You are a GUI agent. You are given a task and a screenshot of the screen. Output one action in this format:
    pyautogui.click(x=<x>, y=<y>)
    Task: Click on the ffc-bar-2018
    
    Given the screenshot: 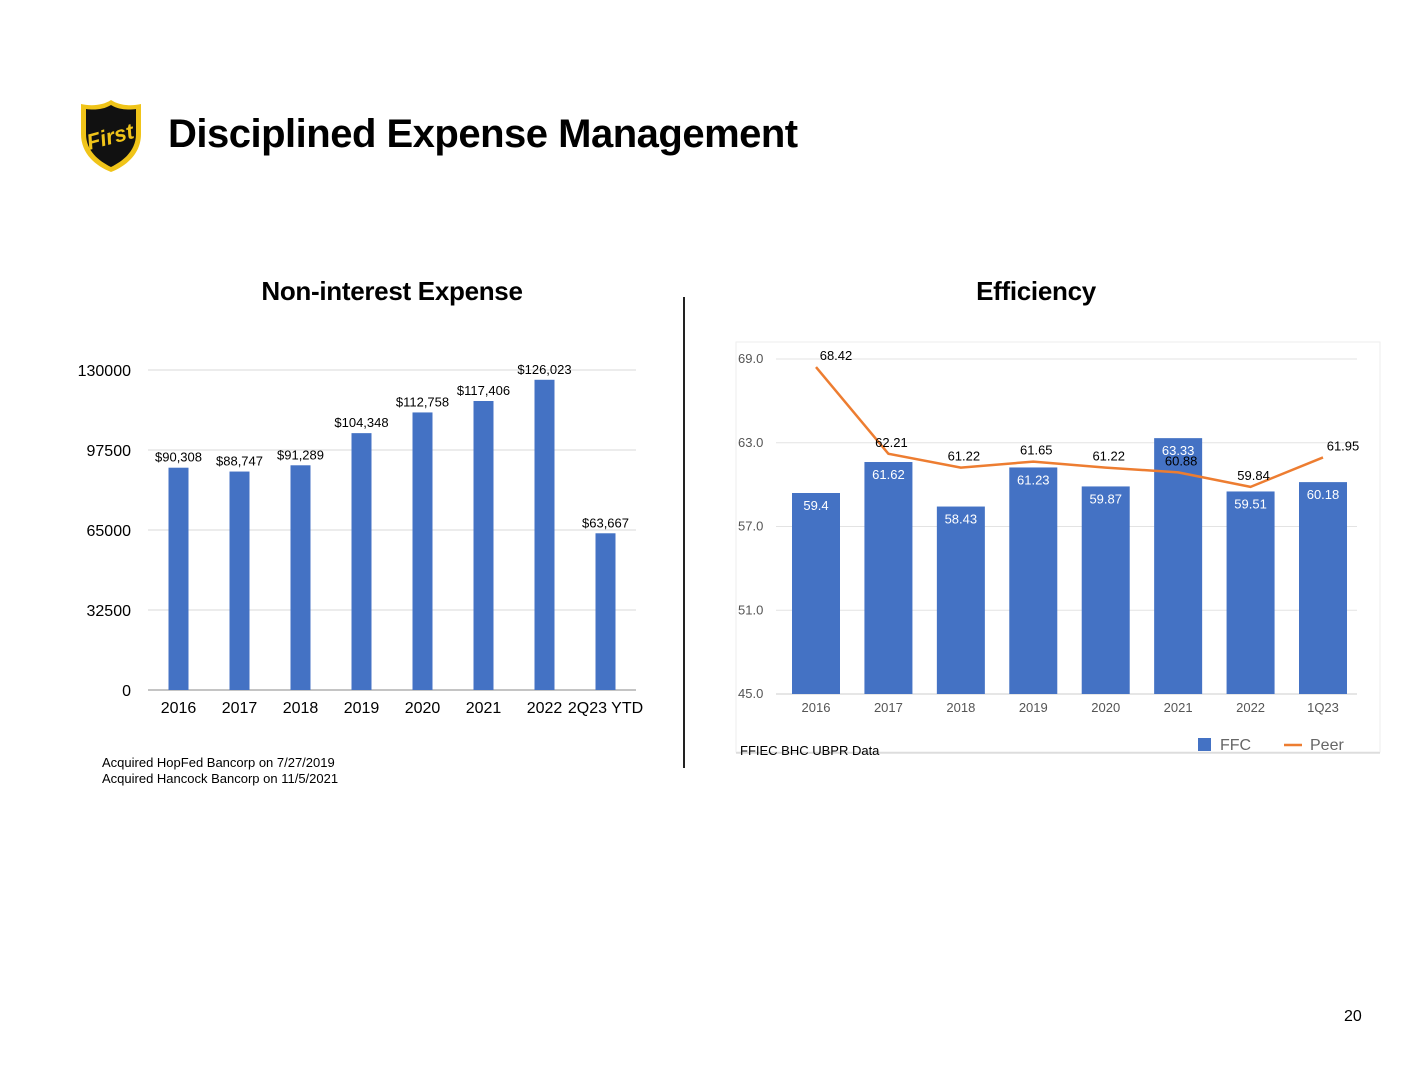 What is the action you would take?
    pyautogui.click(x=960, y=600)
    